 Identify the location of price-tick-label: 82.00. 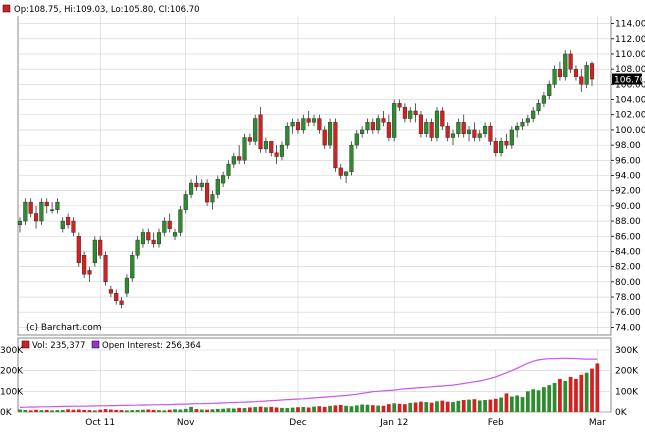
(628, 268).